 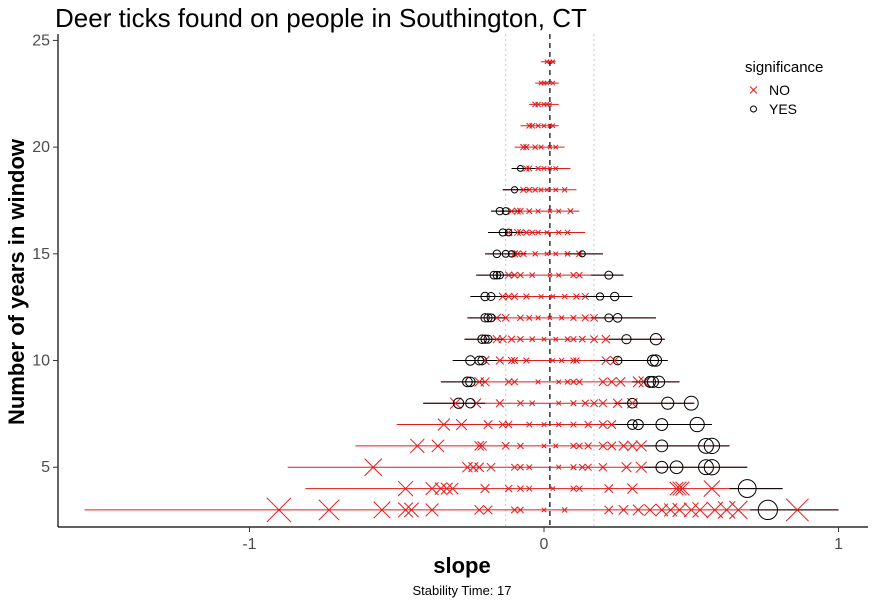 I want to click on y-tick-label: 20, so click(x=41, y=147).